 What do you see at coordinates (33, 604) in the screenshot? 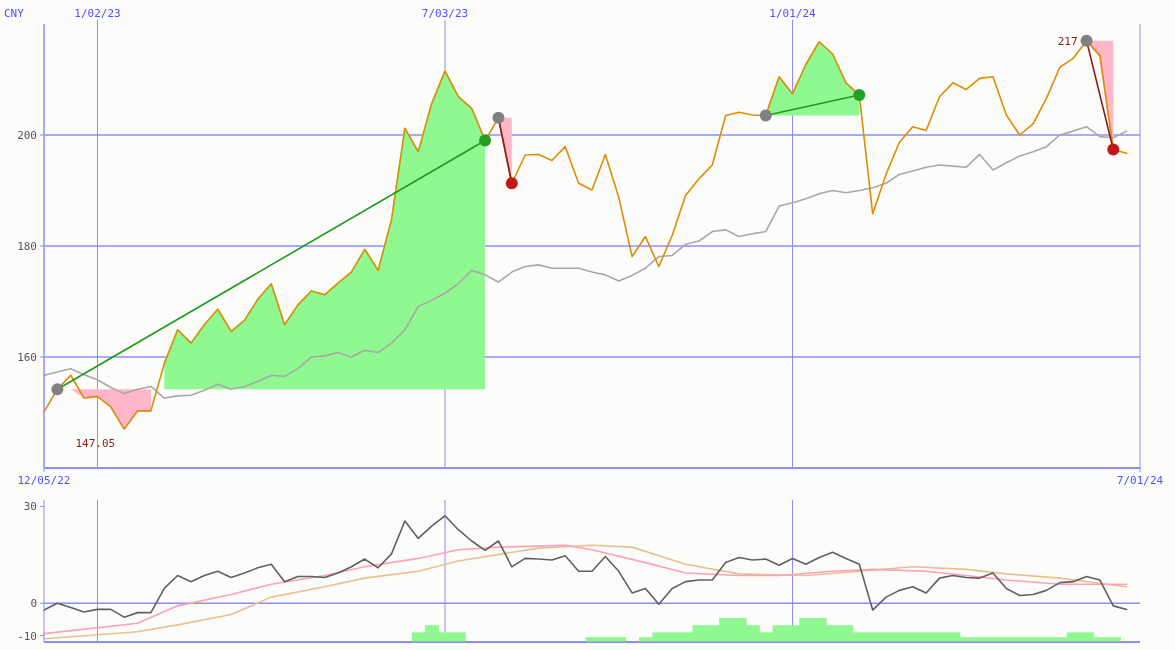
I see `y-tick-label: 0` at bounding box center [33, 604].